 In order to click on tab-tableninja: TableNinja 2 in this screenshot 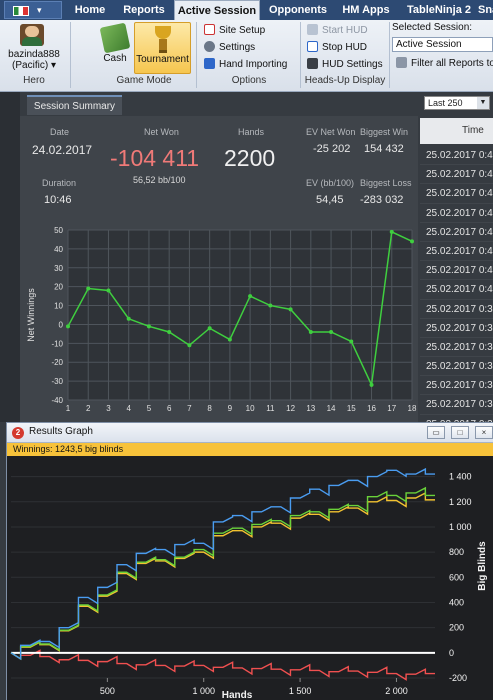, I will do `click(439, 10)`.